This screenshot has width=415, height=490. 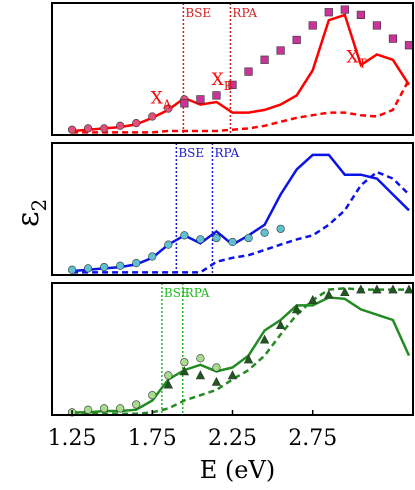 What do you see at coordinates (241, 106) in the screenshot?
I see `curve` at bounding box center [241, 106].